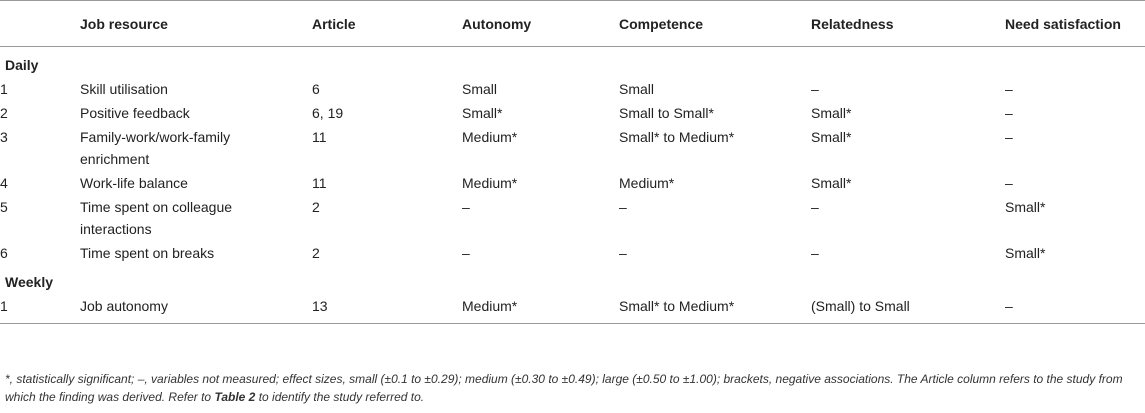  What do you see at coordinates (908, 23) in the screenshot?
I see `header-relatedness: Relatedness` at bounding box center [908, 23].